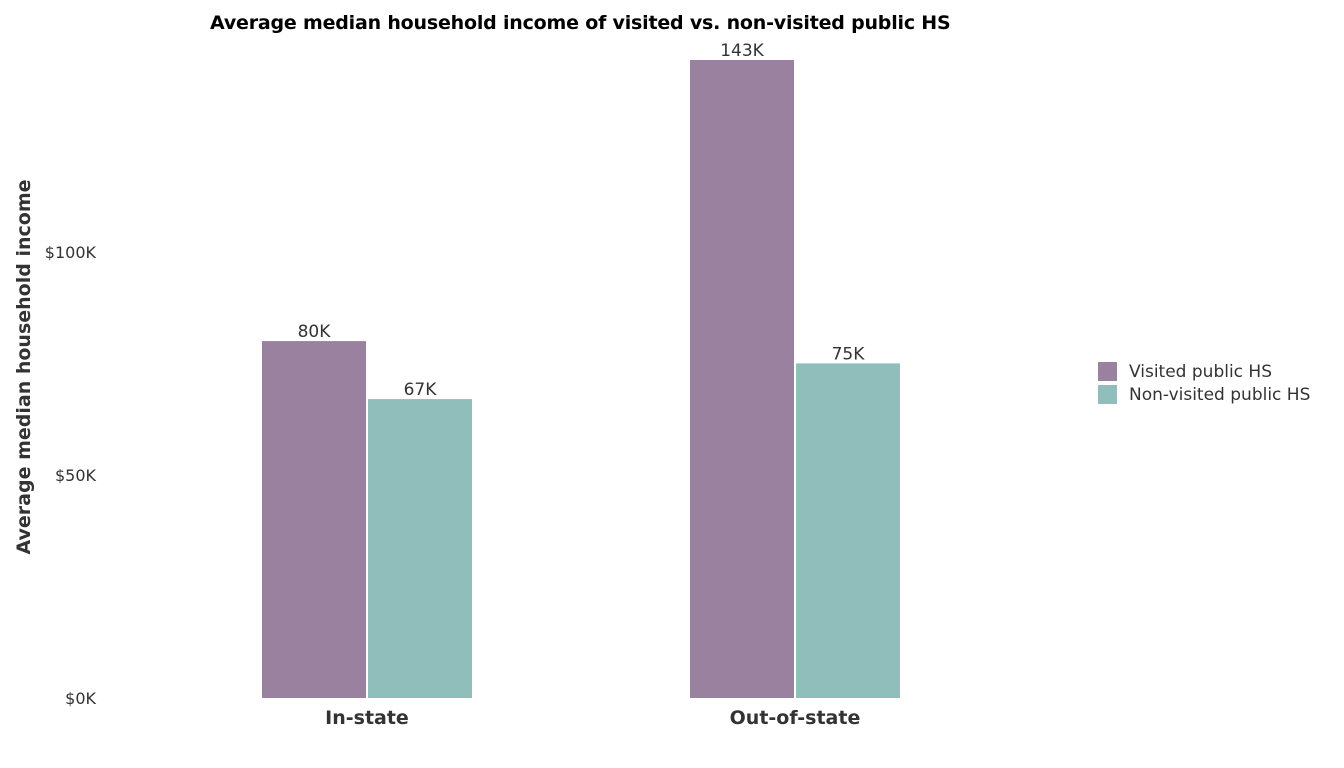 The width and height of the screenshot is (1344, 768). What do you see at coordinates (1107, 394) in the screenshot?
I see `legend-swatch-non-visited` at bounding box center [1107, 394].